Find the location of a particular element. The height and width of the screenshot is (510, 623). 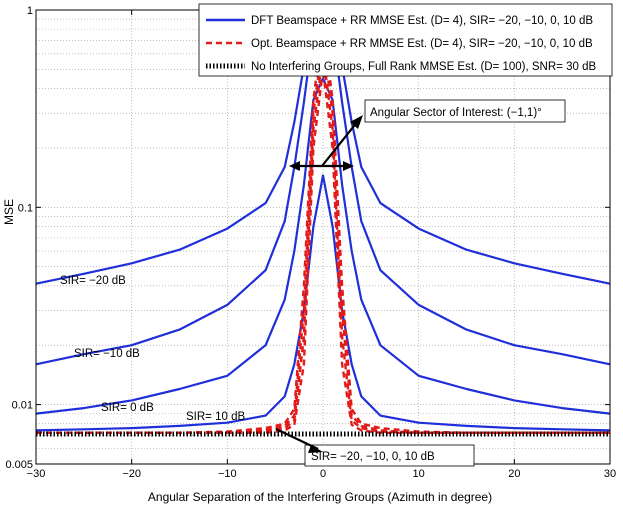

y-tick-label: 0.1 is located at coordinates (25, 208).